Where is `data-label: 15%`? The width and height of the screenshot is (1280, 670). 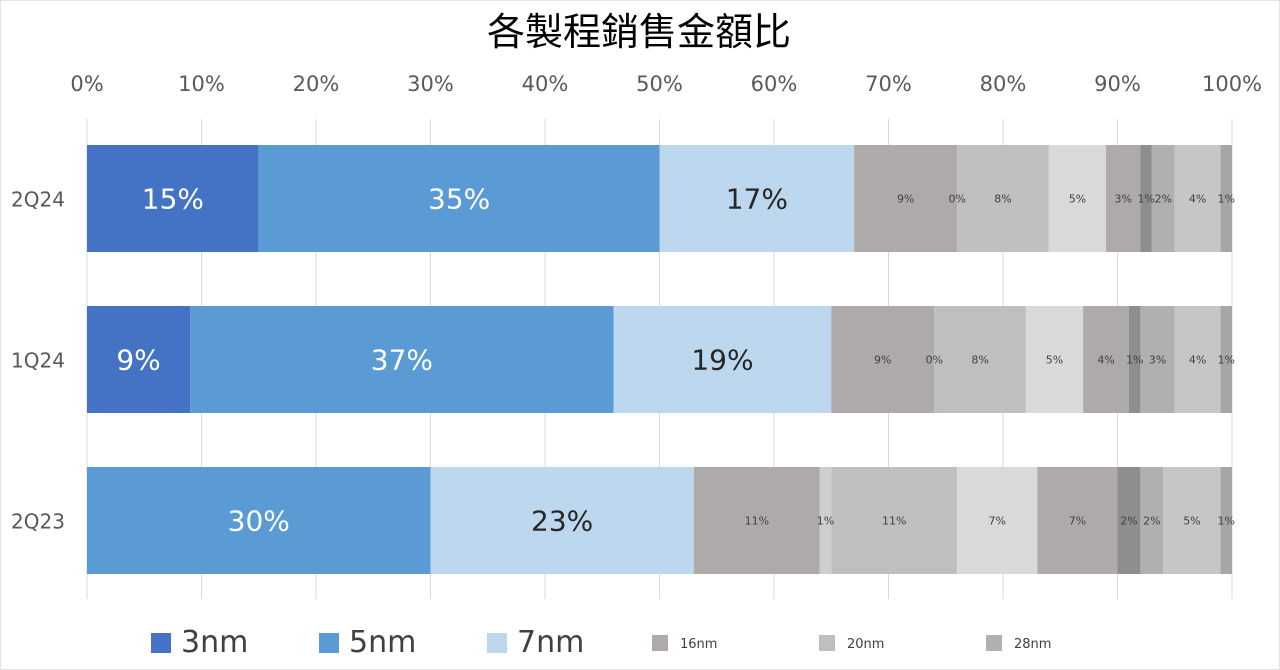
data-label: 15% is located at coordinates (173, 199).